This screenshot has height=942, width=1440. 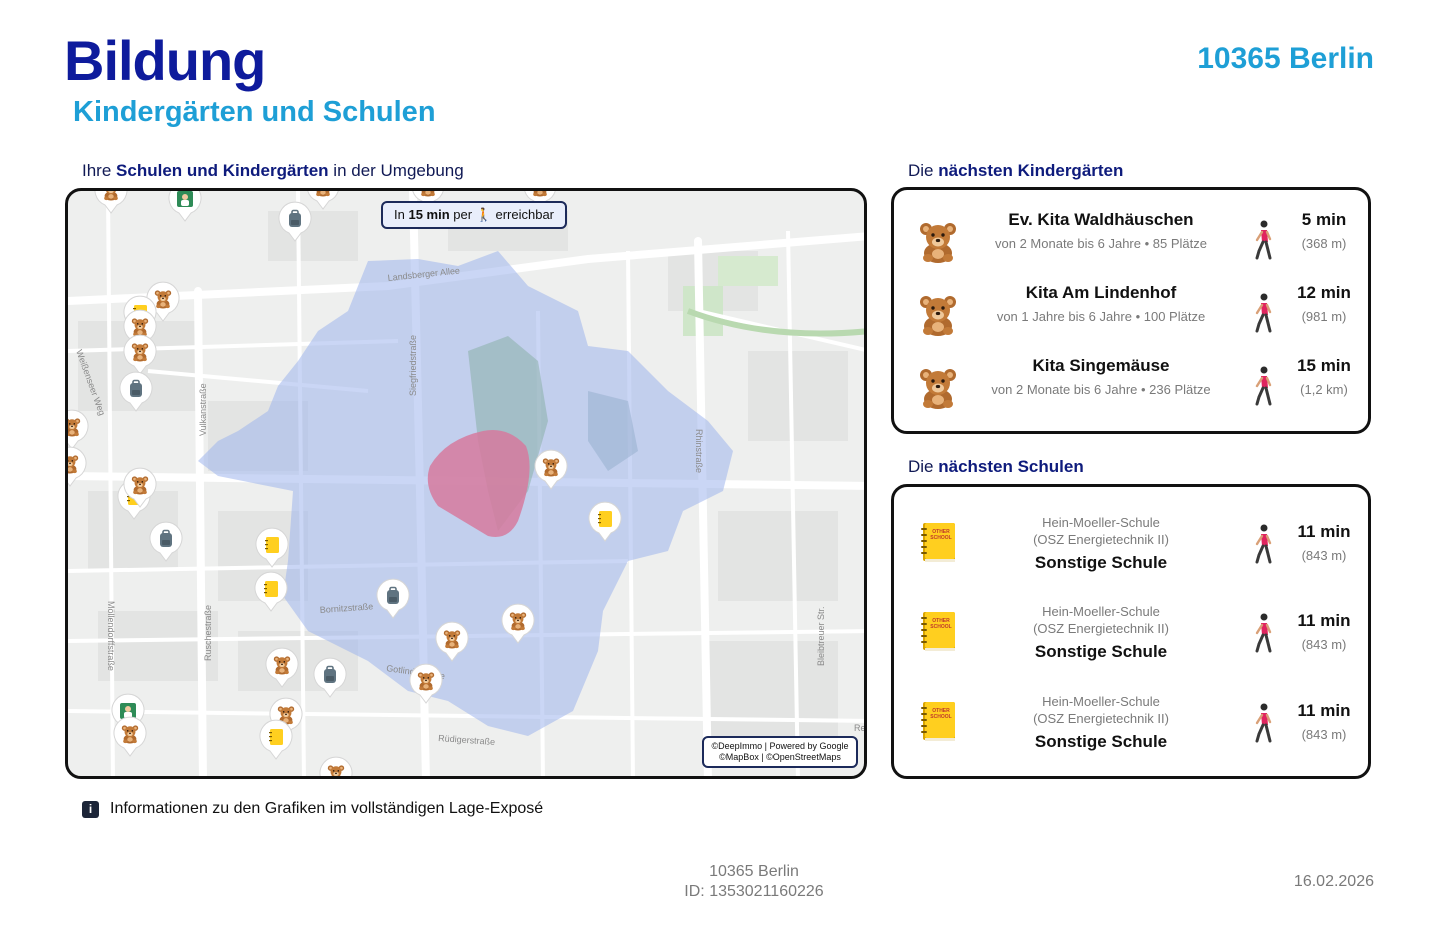 I want to click on footer-city: 10365 Berlin, so click(x=754, y=871).